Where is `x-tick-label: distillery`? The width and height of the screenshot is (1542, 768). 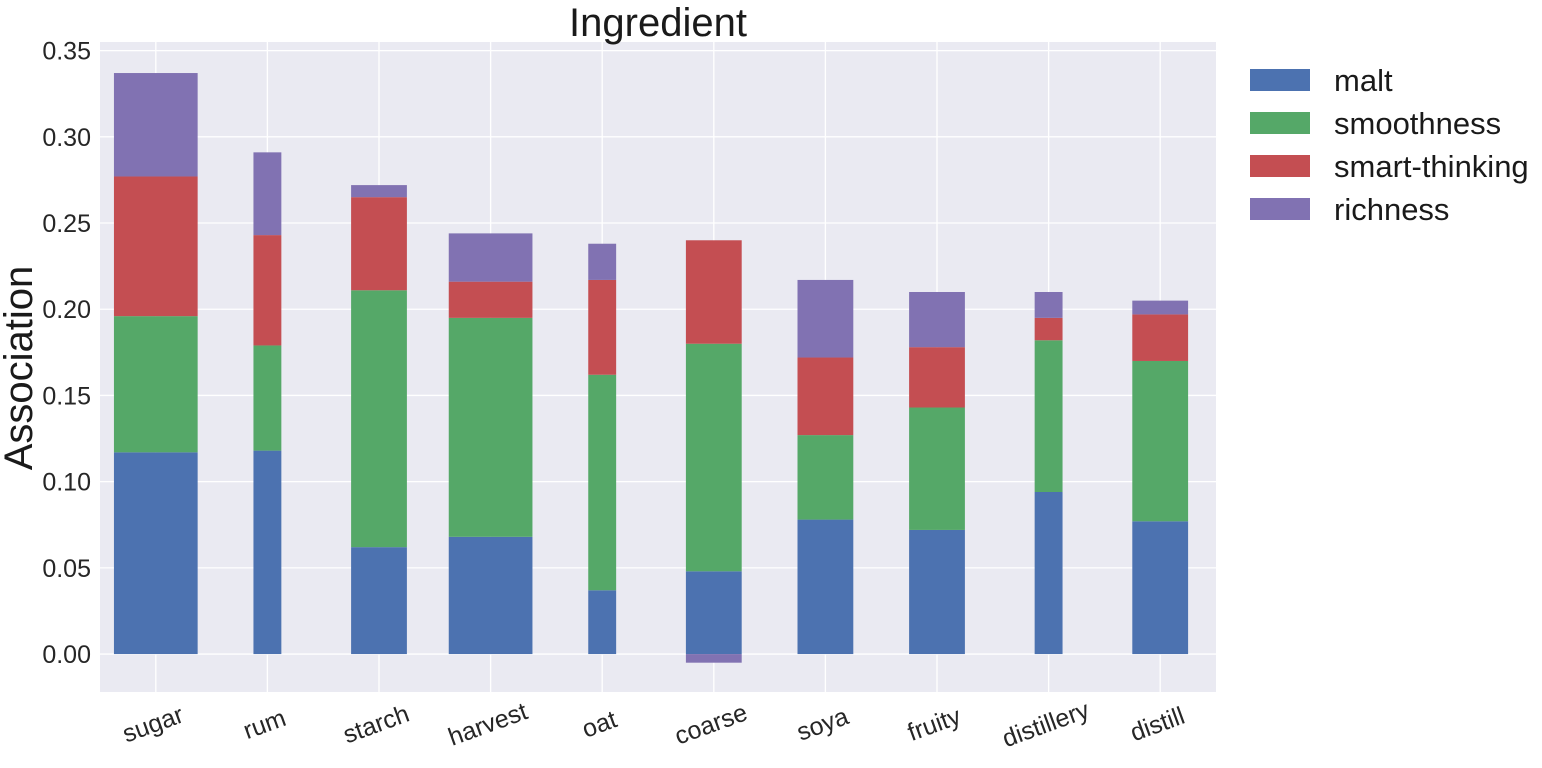 x-tick-label: distillery is located at coordinates (1046, 724).